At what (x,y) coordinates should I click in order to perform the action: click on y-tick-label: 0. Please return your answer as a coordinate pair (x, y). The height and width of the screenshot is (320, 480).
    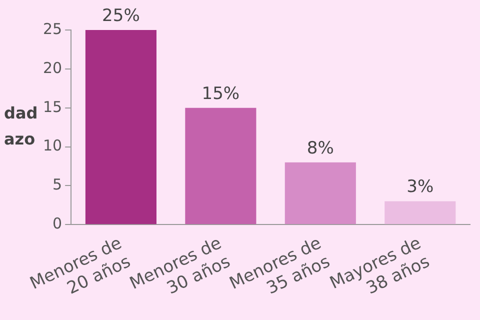
    Looking at the image, I should click on (57, 223).